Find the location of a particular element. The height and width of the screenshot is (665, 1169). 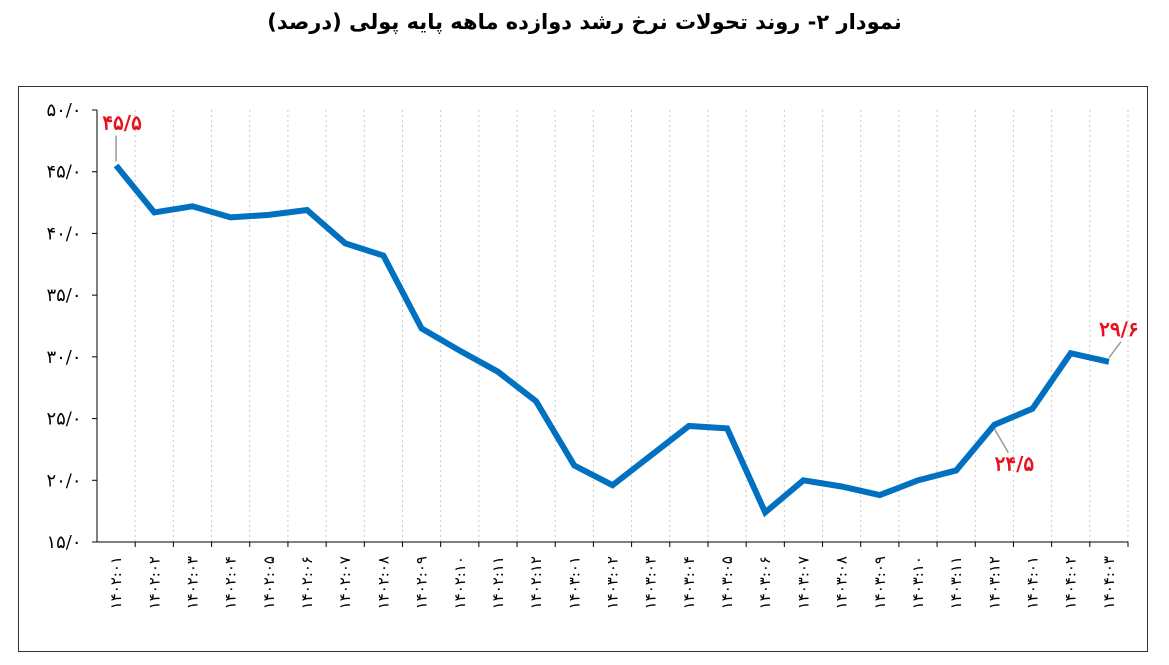

x-tick-label: ۱۴۰۴:۰۱ is located at coordinates (1033, 582).